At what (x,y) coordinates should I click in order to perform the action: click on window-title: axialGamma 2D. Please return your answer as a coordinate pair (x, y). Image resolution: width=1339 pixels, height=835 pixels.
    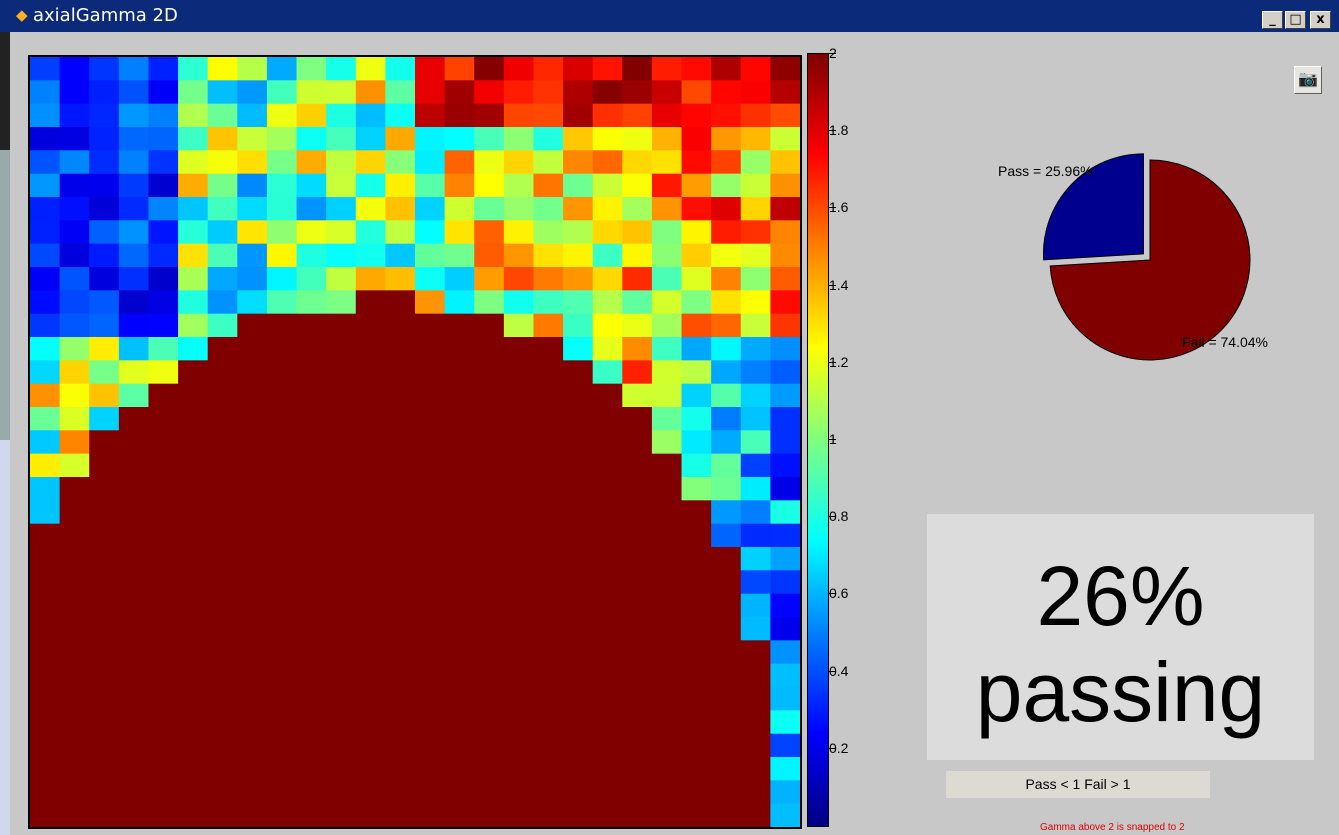
    Looking at the image, I should click on (105, 15).